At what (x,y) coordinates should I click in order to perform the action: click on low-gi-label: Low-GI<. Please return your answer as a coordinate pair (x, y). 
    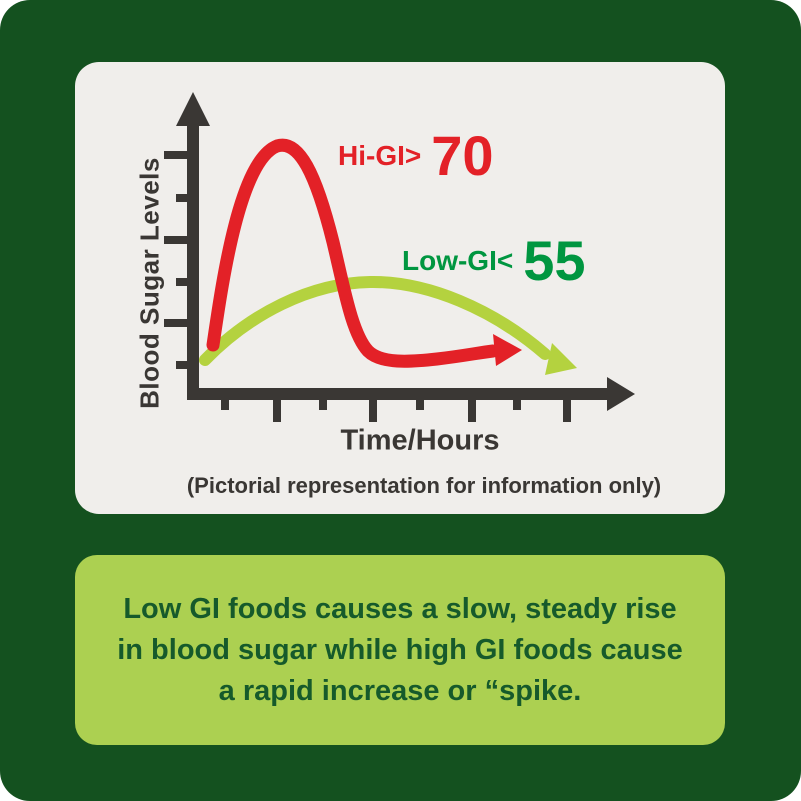
    Looking at the image, I should click on (458, 260).